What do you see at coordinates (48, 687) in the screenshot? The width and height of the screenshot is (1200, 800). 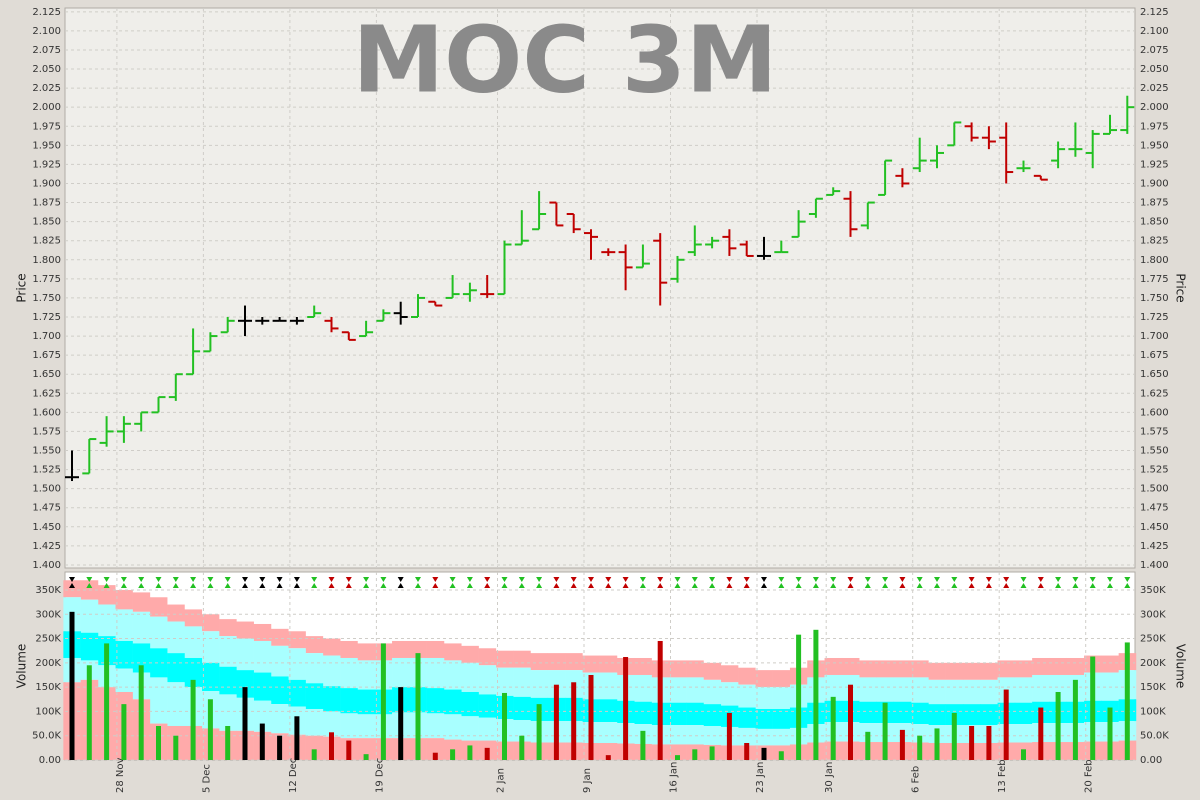 I see `y-tick-label: 150K` at bounding box center [48, 687].